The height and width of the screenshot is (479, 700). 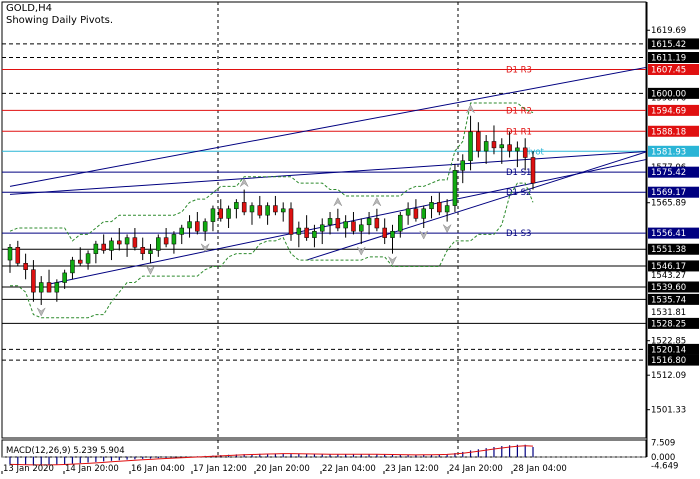 I want to click on pivot-level-tag: 1581.93, so click(x=668, y=152).